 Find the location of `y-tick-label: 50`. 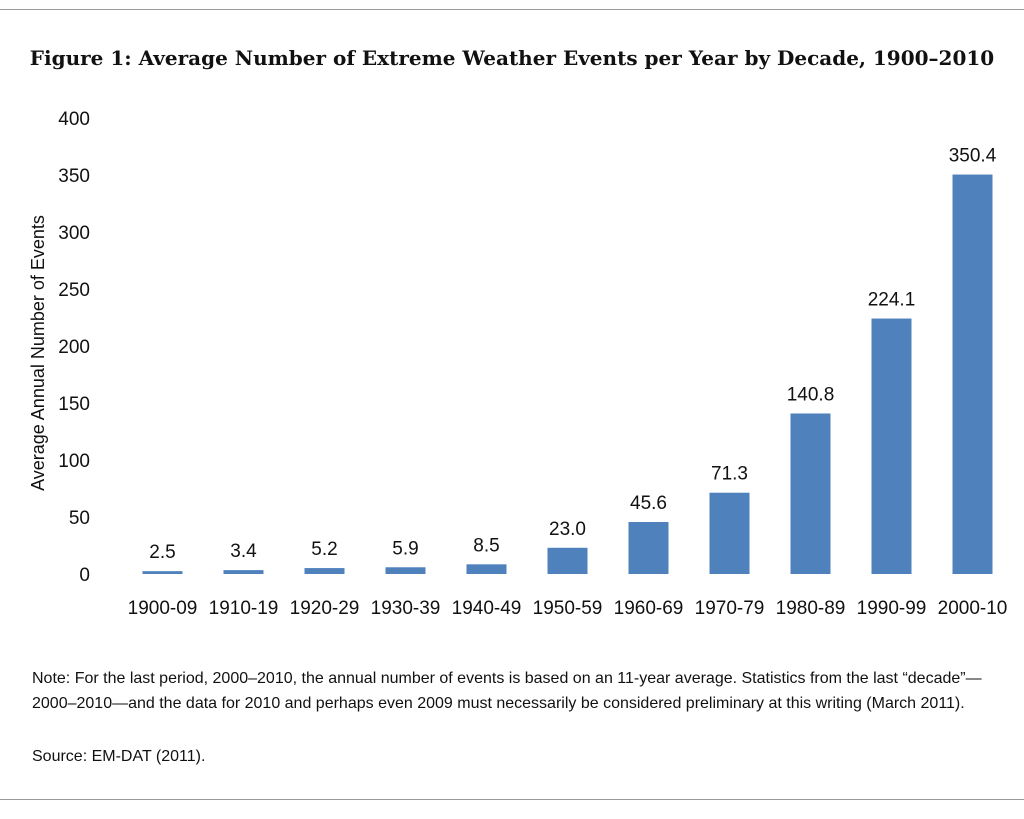

y-tick-label: 50 is located at coordinates (79, 518).